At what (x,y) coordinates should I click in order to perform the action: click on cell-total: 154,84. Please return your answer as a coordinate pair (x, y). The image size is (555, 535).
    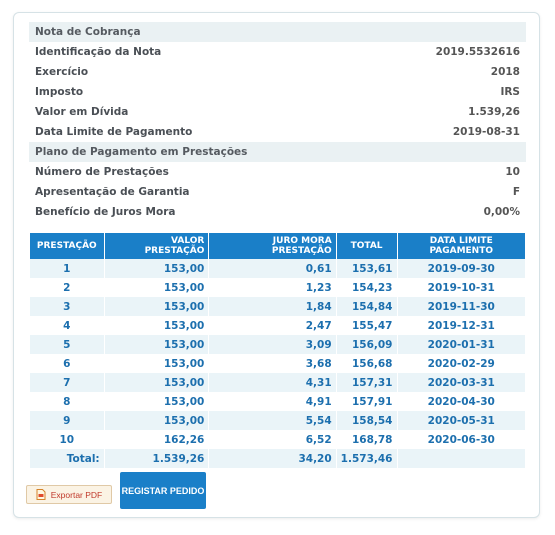
    Looking at the image, I should click on (366, 306).